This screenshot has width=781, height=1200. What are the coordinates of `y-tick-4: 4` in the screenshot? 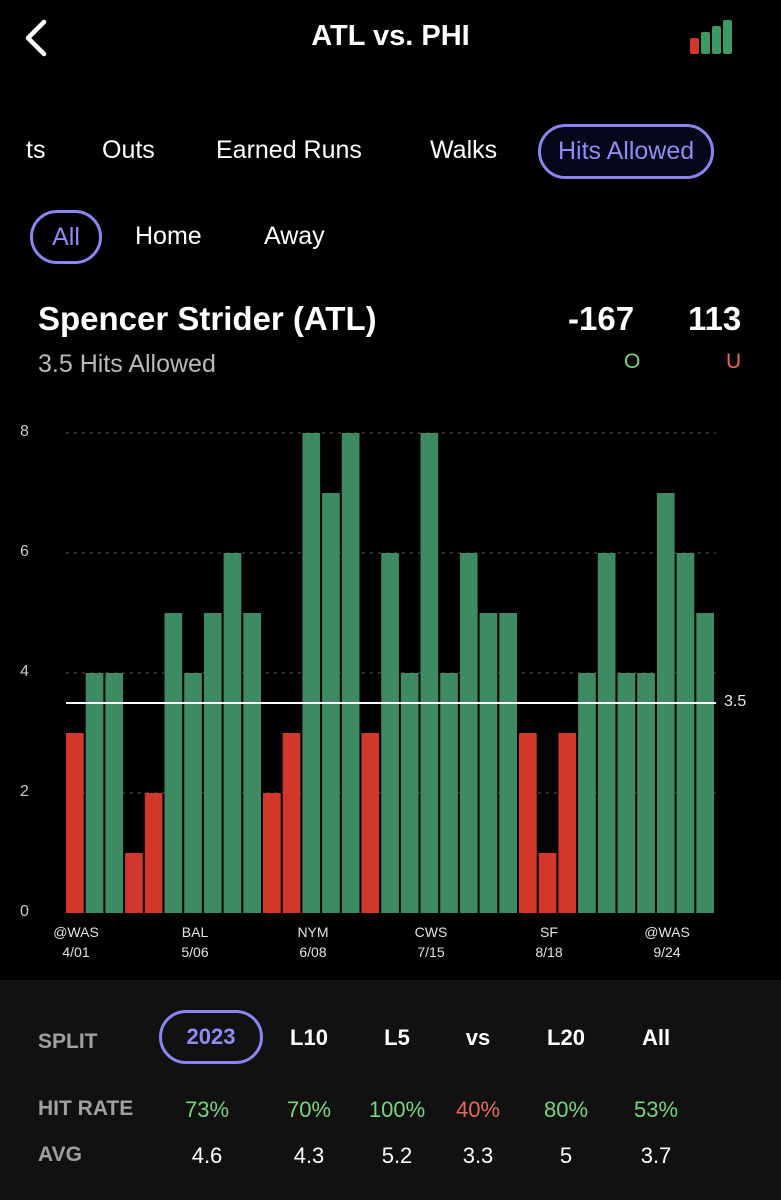 It's located at (24, 671).